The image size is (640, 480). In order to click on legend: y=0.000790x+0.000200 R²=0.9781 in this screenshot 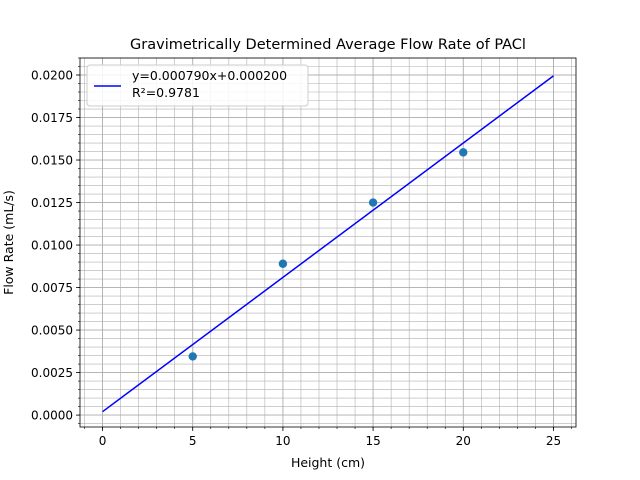, I will do `click(197, 85)`.